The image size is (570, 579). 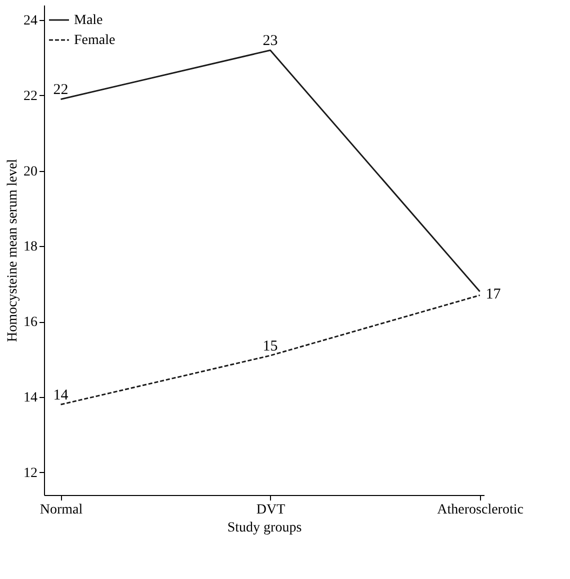 I want to click on y-tick-label: 18, so click(x=31, y=247).